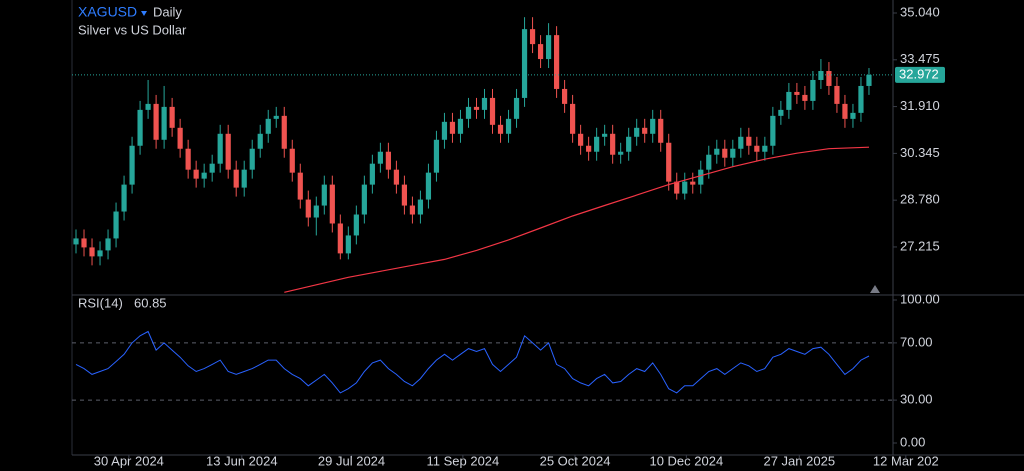  Describe the element at coordinates (920, 11) in the screenshot. I see `y-tick-label: 35.040` at that location.